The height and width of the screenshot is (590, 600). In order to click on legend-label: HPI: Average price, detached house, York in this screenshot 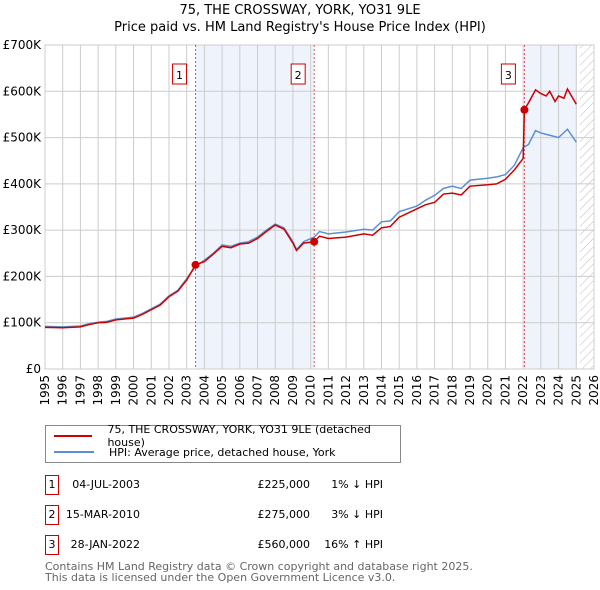, I will do `click(222, 452)`.